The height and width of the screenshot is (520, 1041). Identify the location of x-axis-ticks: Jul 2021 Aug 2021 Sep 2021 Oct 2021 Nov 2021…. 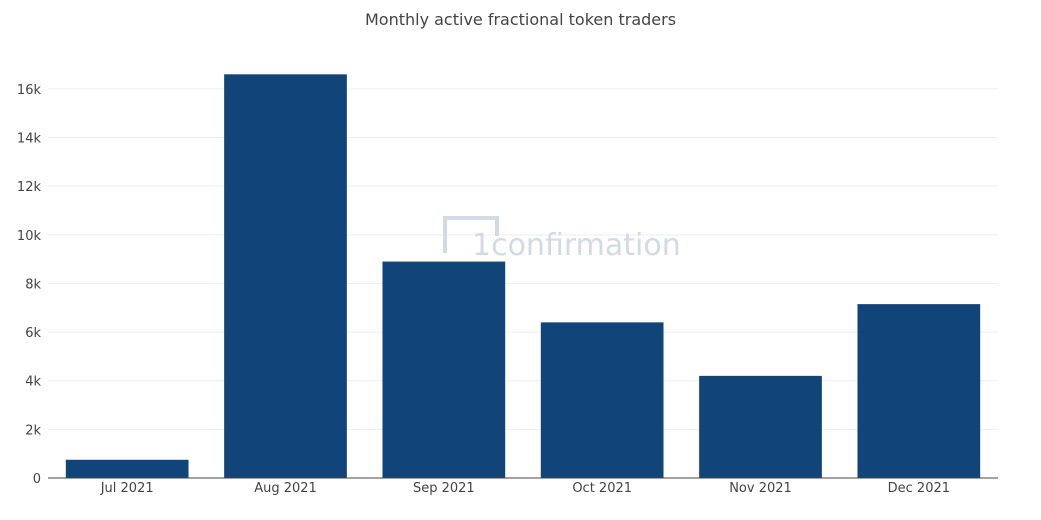
(525, 488).